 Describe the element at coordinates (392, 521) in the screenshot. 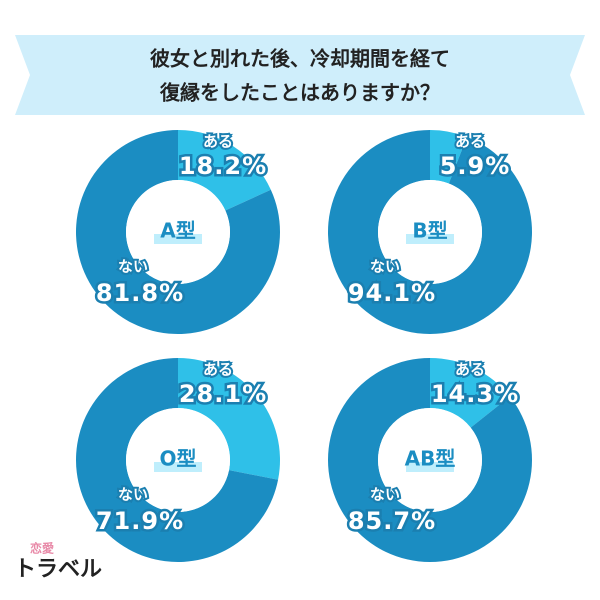

I see `value-label: 85.7%` at that location.